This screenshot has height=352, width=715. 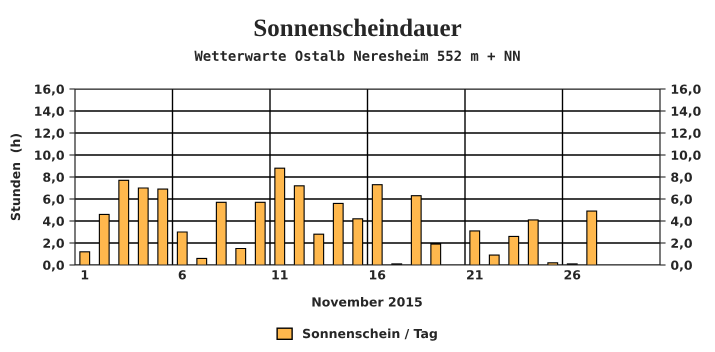 What do you see at coordinates (681, 200) in the screenshot?
I see `y2-tick-label: 6,0` at bounding box center [681, 200].